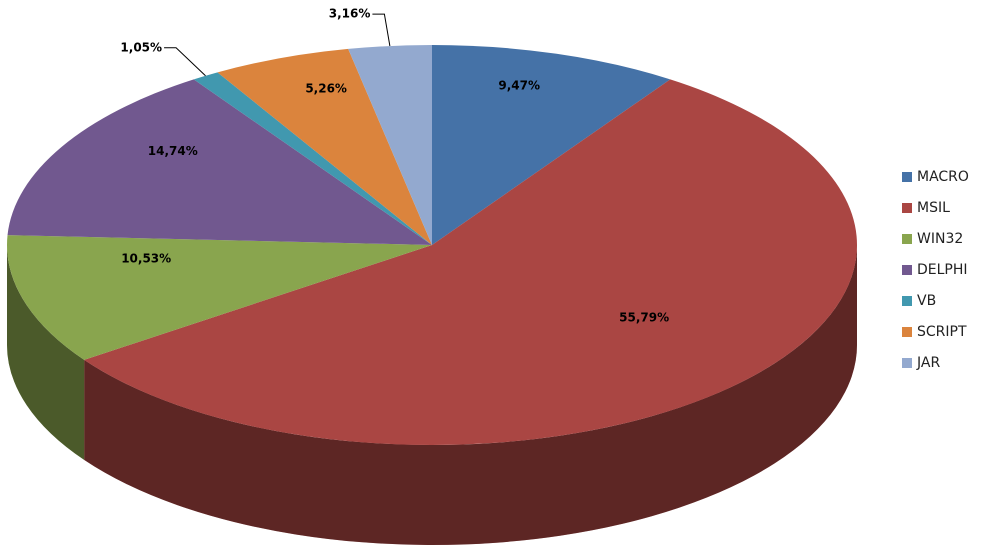 This screenshot has height=557, width=1000. I want to click on value-label: 3,16%, so click(350, 14).